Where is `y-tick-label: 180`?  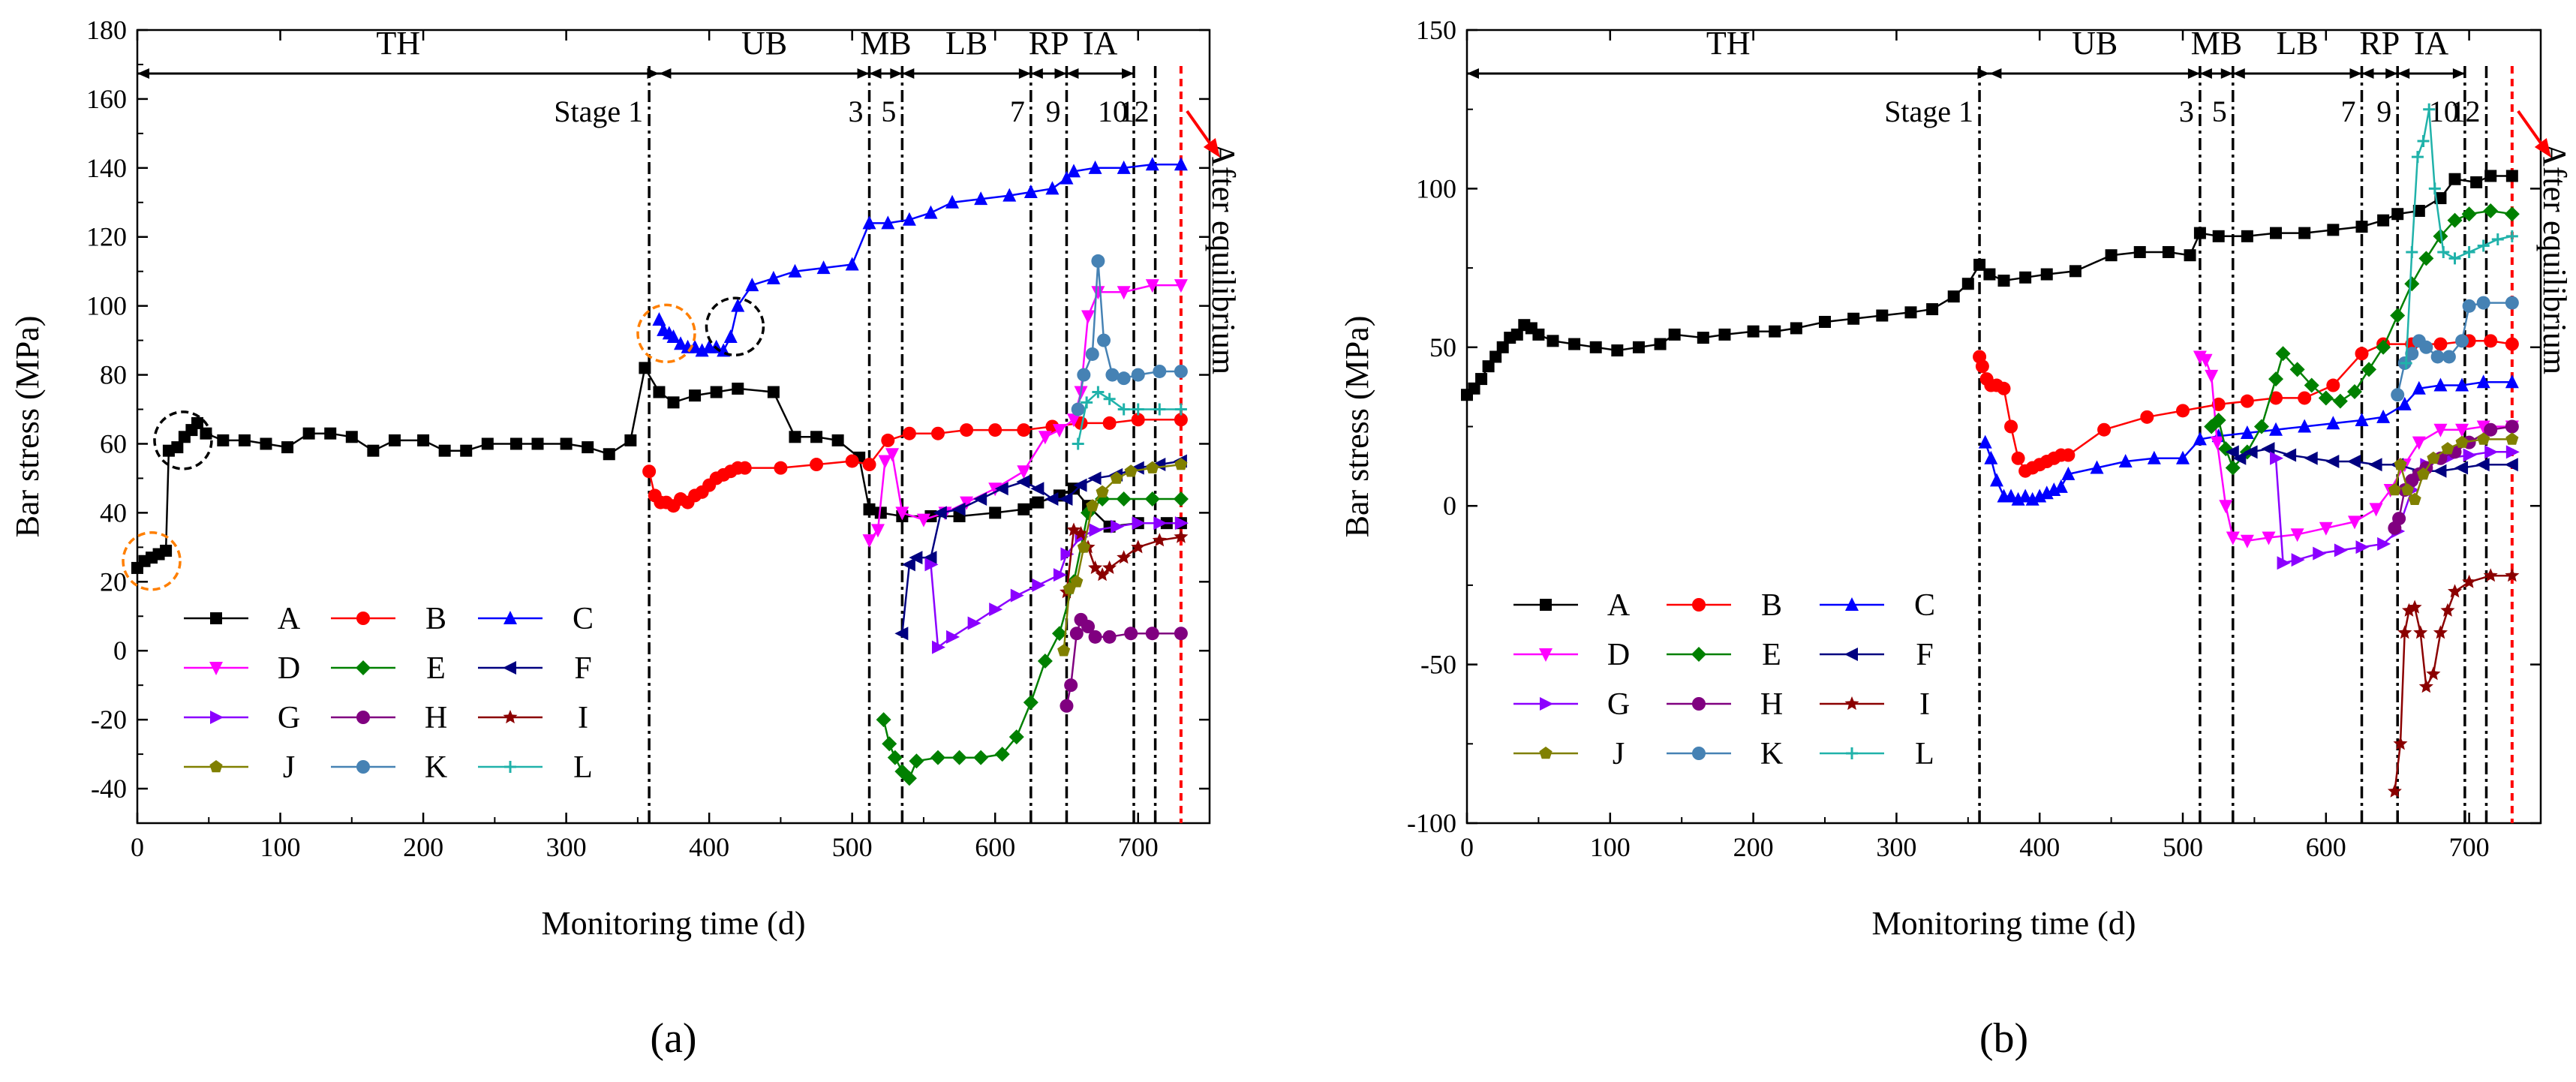 y-tick-label: 180 is located at coordinates (106, 30).